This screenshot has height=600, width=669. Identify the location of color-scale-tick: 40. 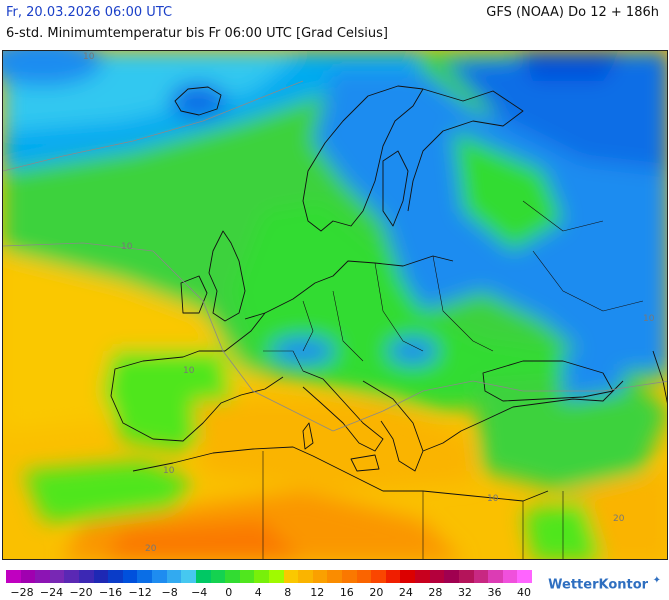
(524, 592).